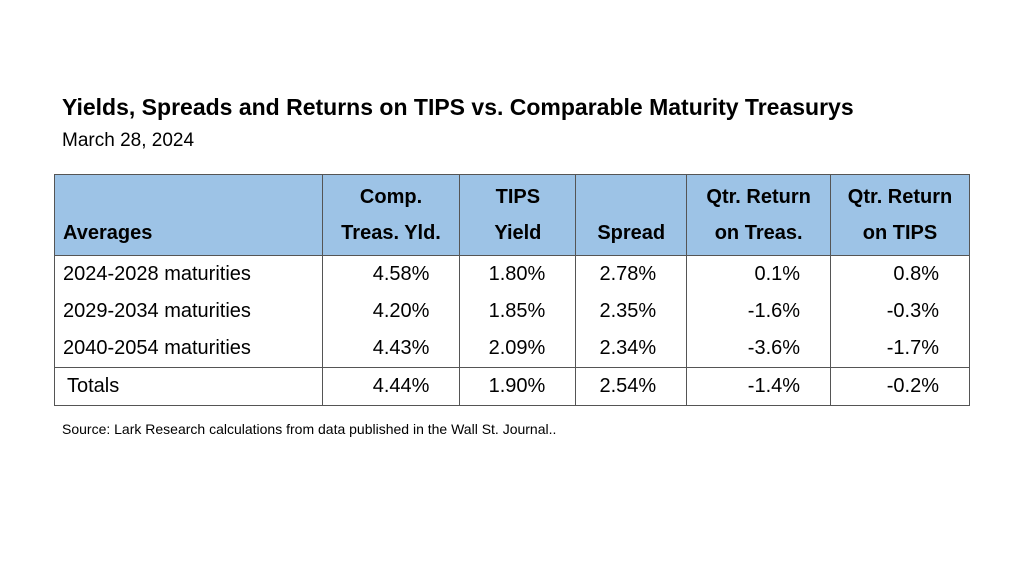  What do you see at coordinates (188, 274) in the screenshot?
I see `table-cell: 2024-2028 maturities` at bounding box center [188, 274].